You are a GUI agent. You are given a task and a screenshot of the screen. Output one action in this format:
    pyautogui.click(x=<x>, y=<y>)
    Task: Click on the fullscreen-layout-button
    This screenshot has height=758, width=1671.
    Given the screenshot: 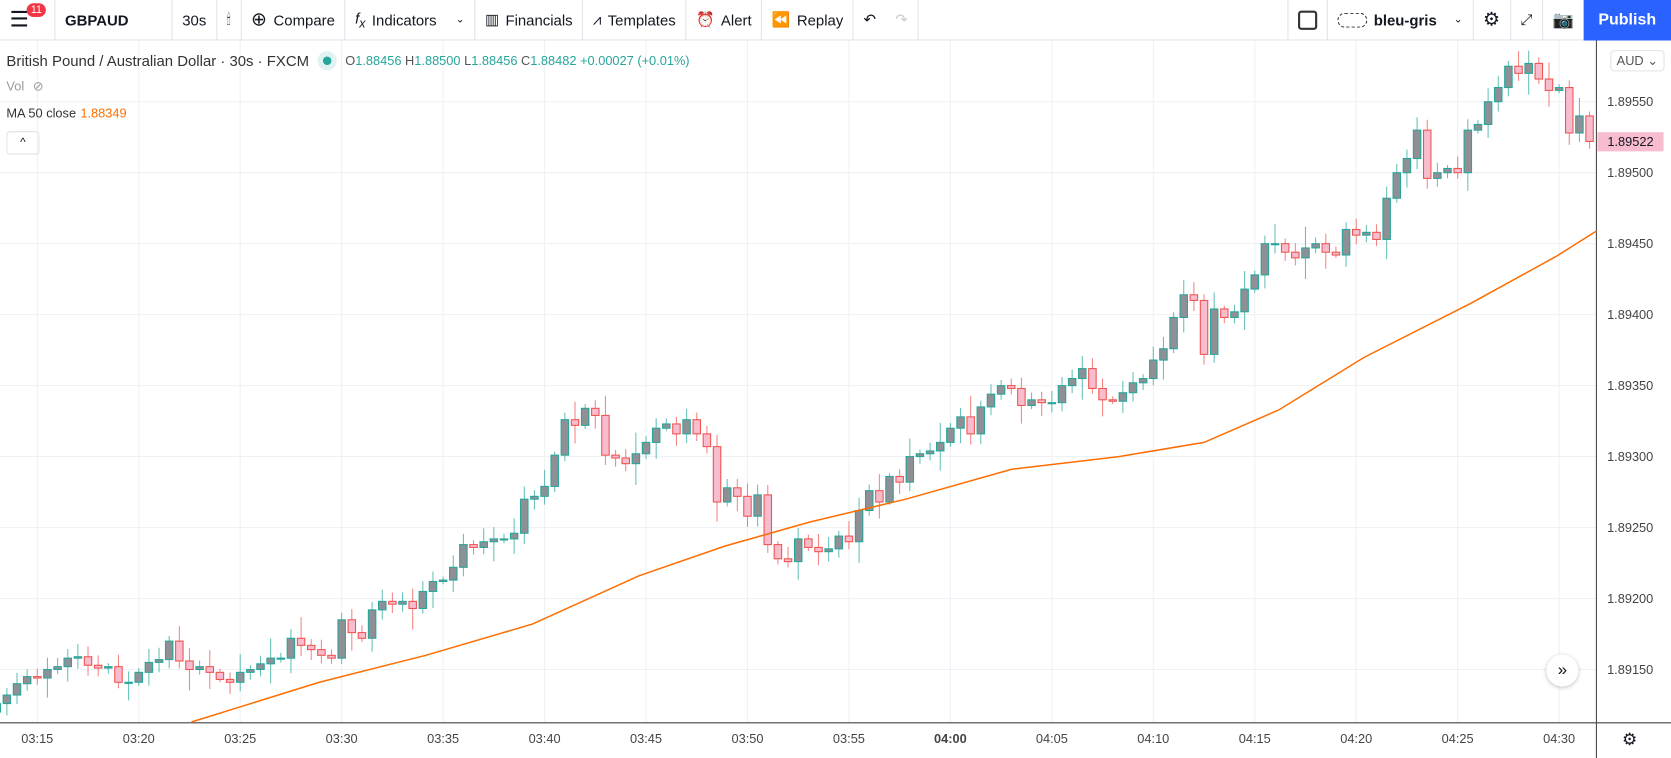 What is the action you would take?
    pyautogui.click(x=1307, y=20)
    